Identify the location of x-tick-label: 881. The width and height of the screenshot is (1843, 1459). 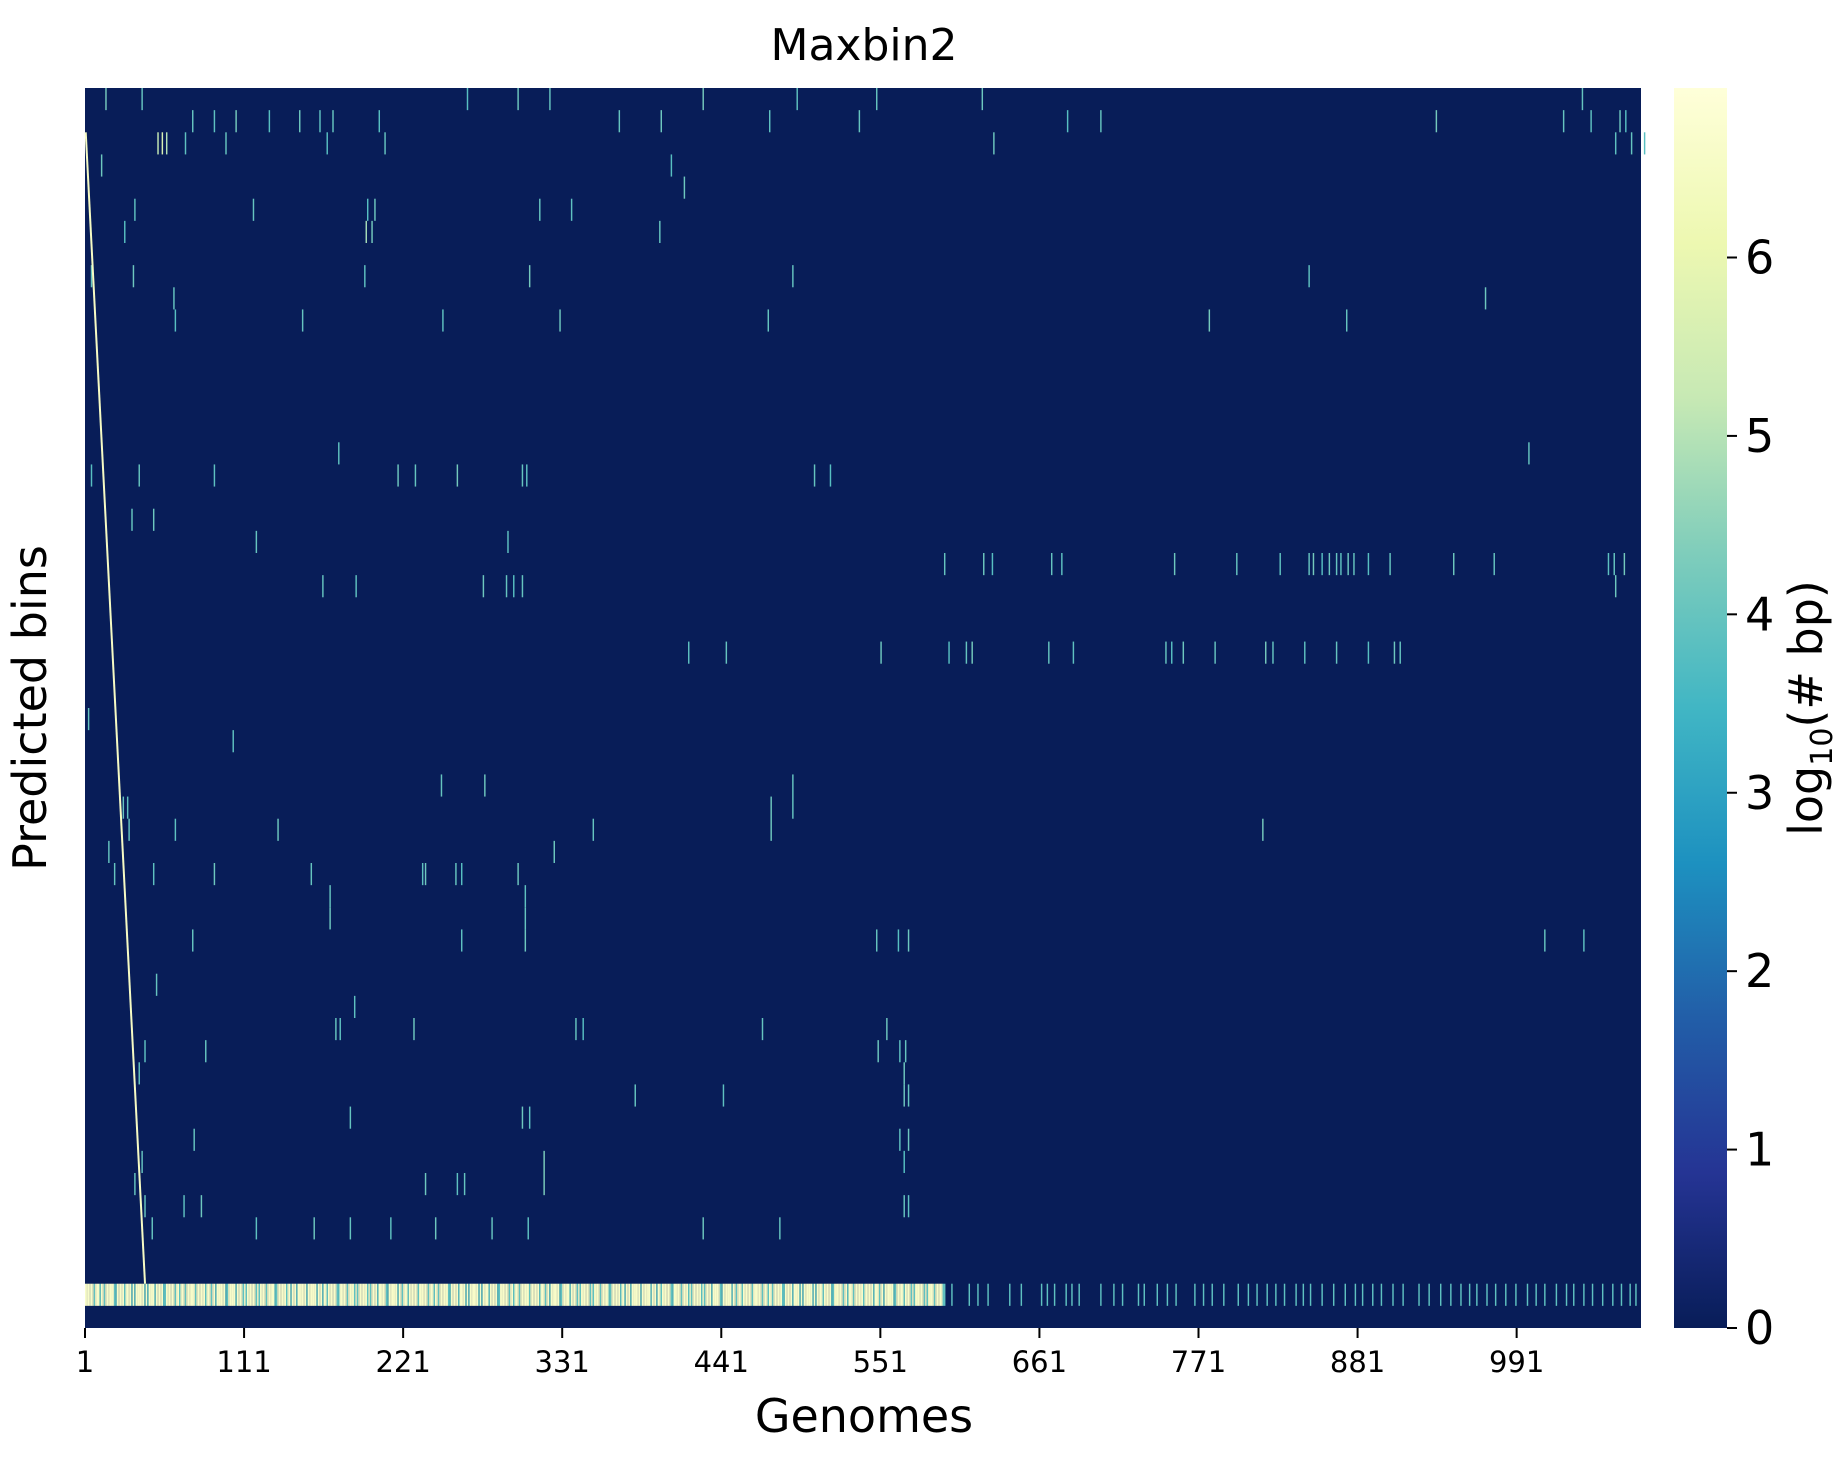
(1357, 1362).